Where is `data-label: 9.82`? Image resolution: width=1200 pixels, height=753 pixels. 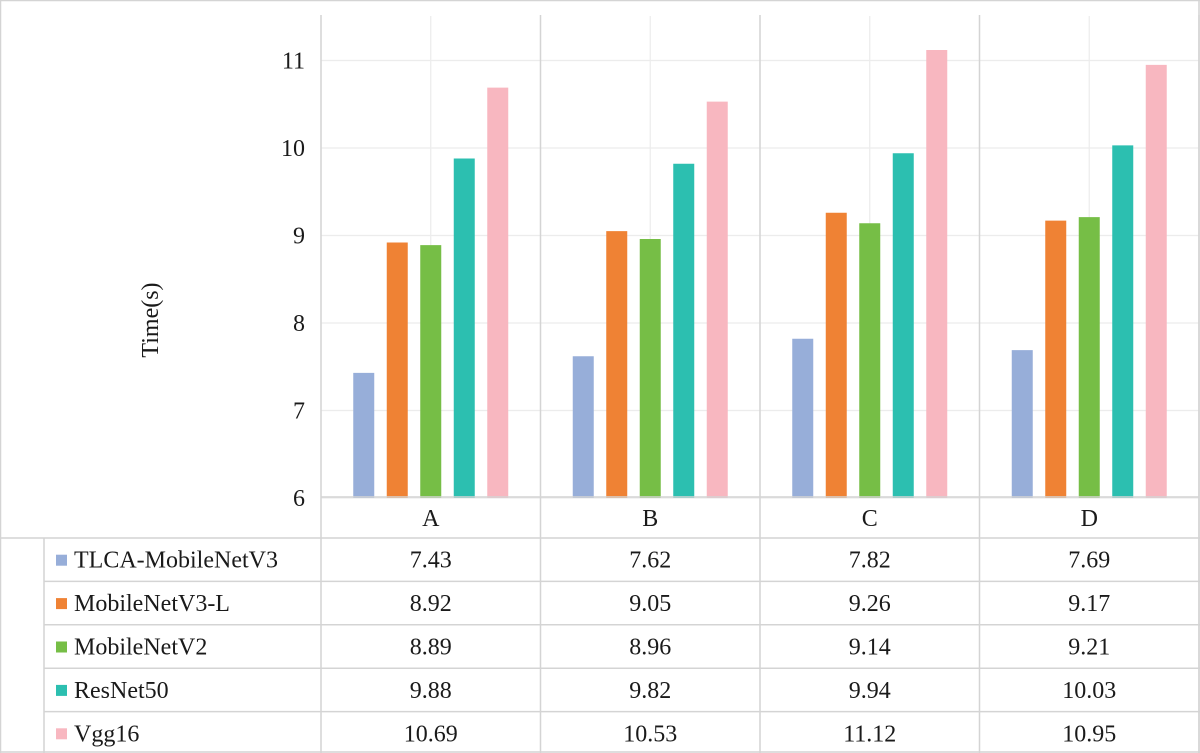 data-label: 9.82 is located at coordinates (650, 691).